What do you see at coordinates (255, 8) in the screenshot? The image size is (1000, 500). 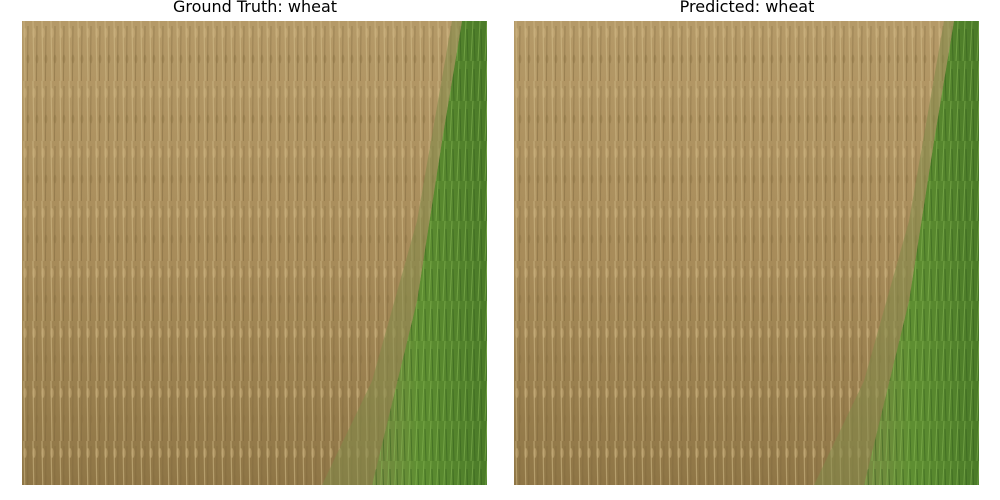 I see `ground-truth-title: Ground Truth: wheat` at bounding box center [255, 8].